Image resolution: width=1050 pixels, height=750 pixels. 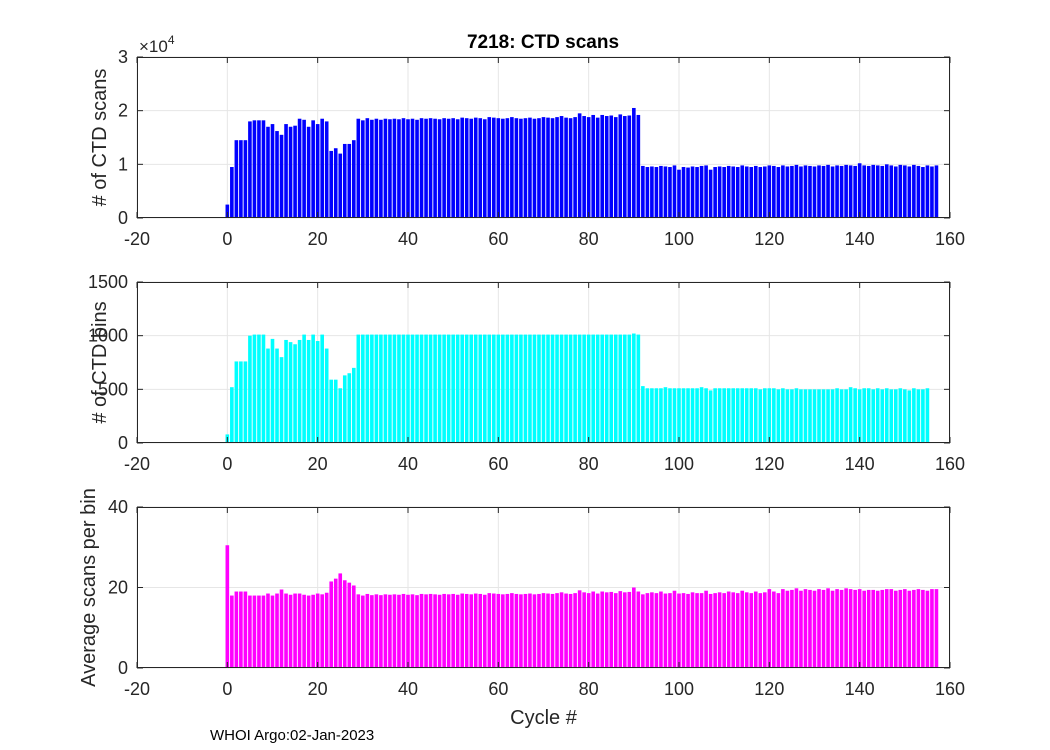 What do you see at coordinates (123, 668) in the screenshot?
I see `y-tick-label: 0` at bounding box center [123, 668].